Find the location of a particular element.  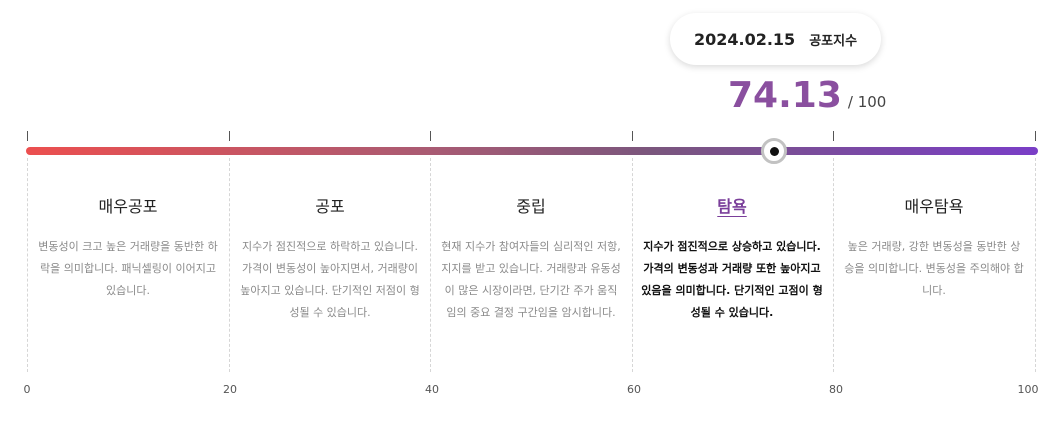

index-value: 74.13 is located at coordinates (785, 95).